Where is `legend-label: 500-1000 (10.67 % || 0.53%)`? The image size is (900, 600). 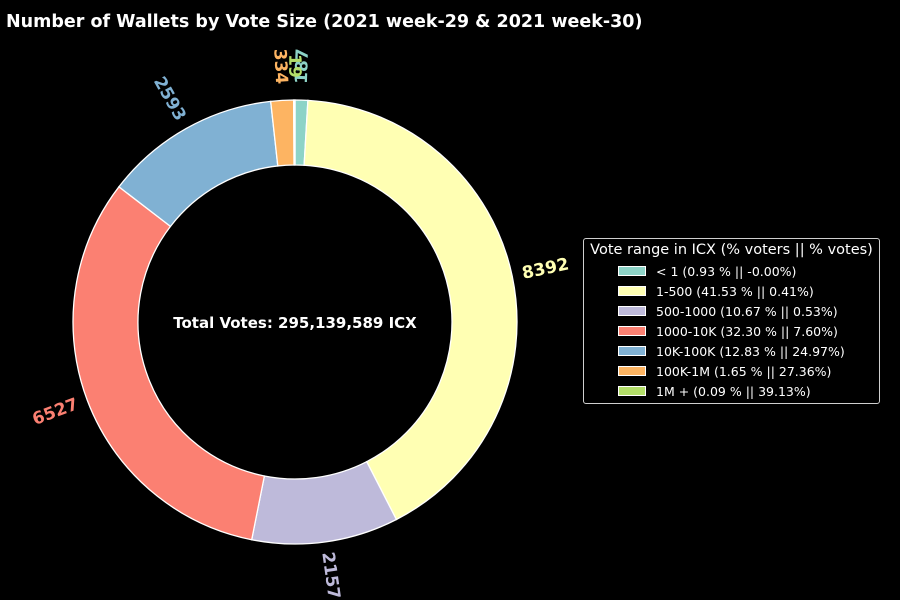
legend-label: 500-1000 (10.67 % || 0.53%) is located at coordinates (747, 311).